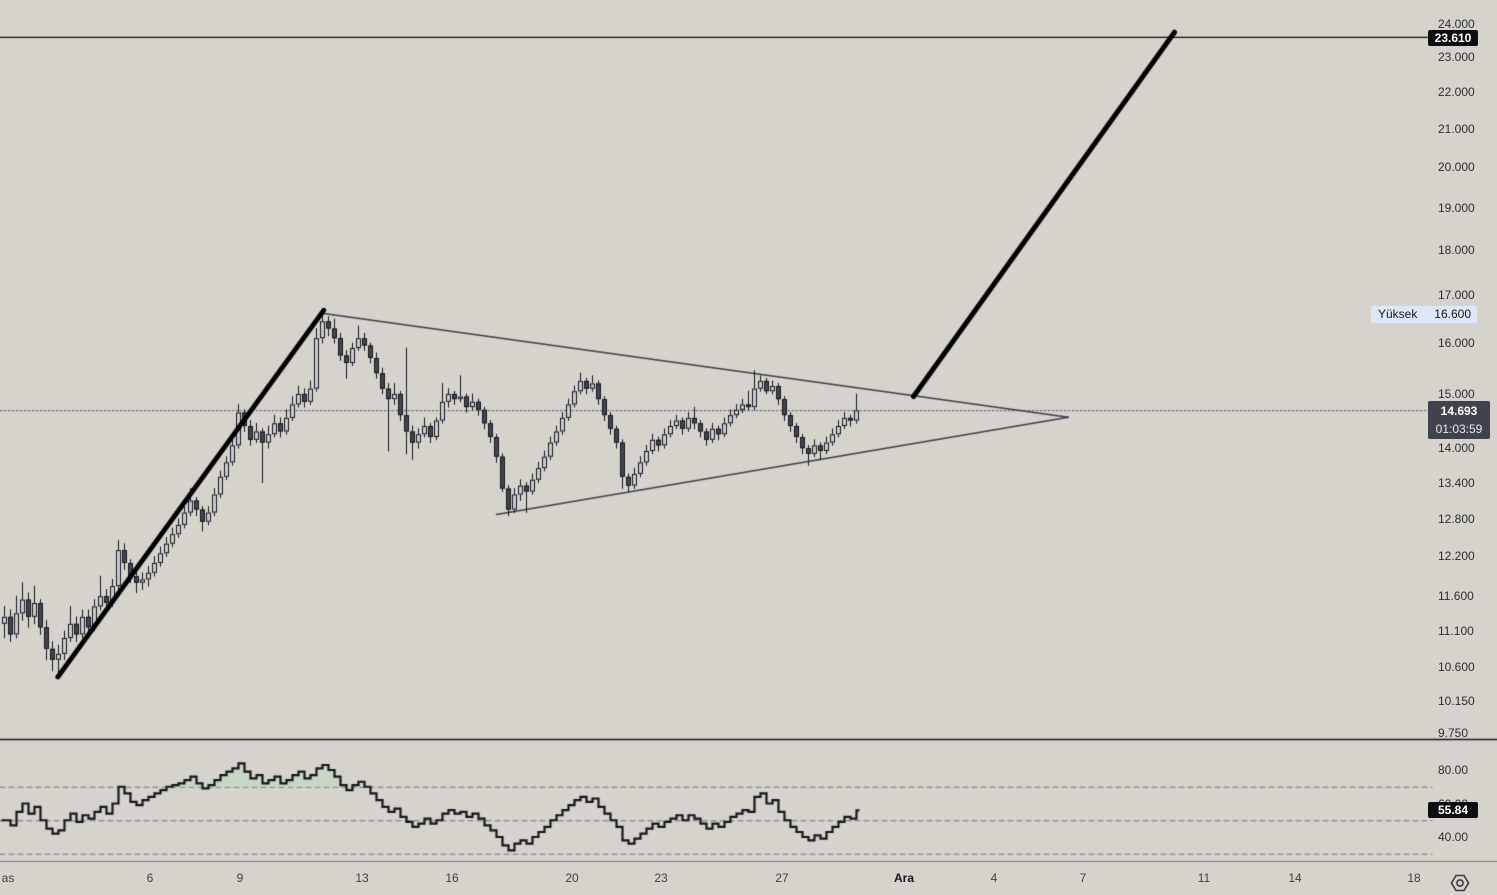  I want to click on high-price-label: Yüksek 16.600, so click(1424, 314).